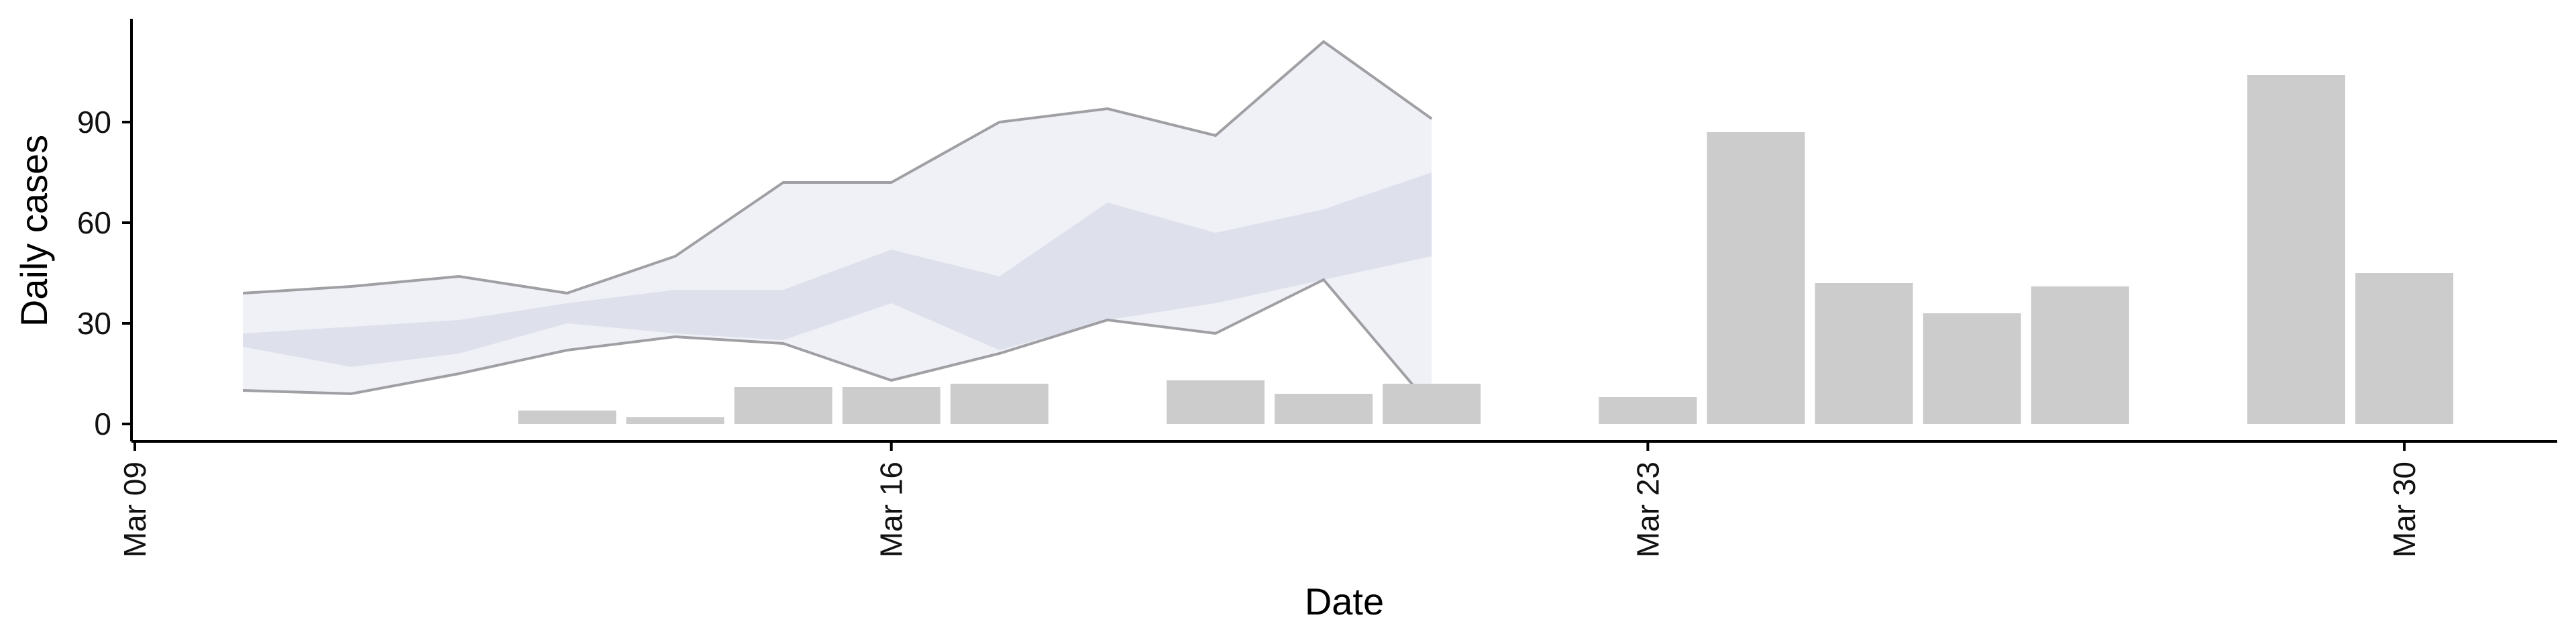 The height and width of the screenshot is (644, 2576). I want to click on y-tick-label: 60, so click(94, 222).